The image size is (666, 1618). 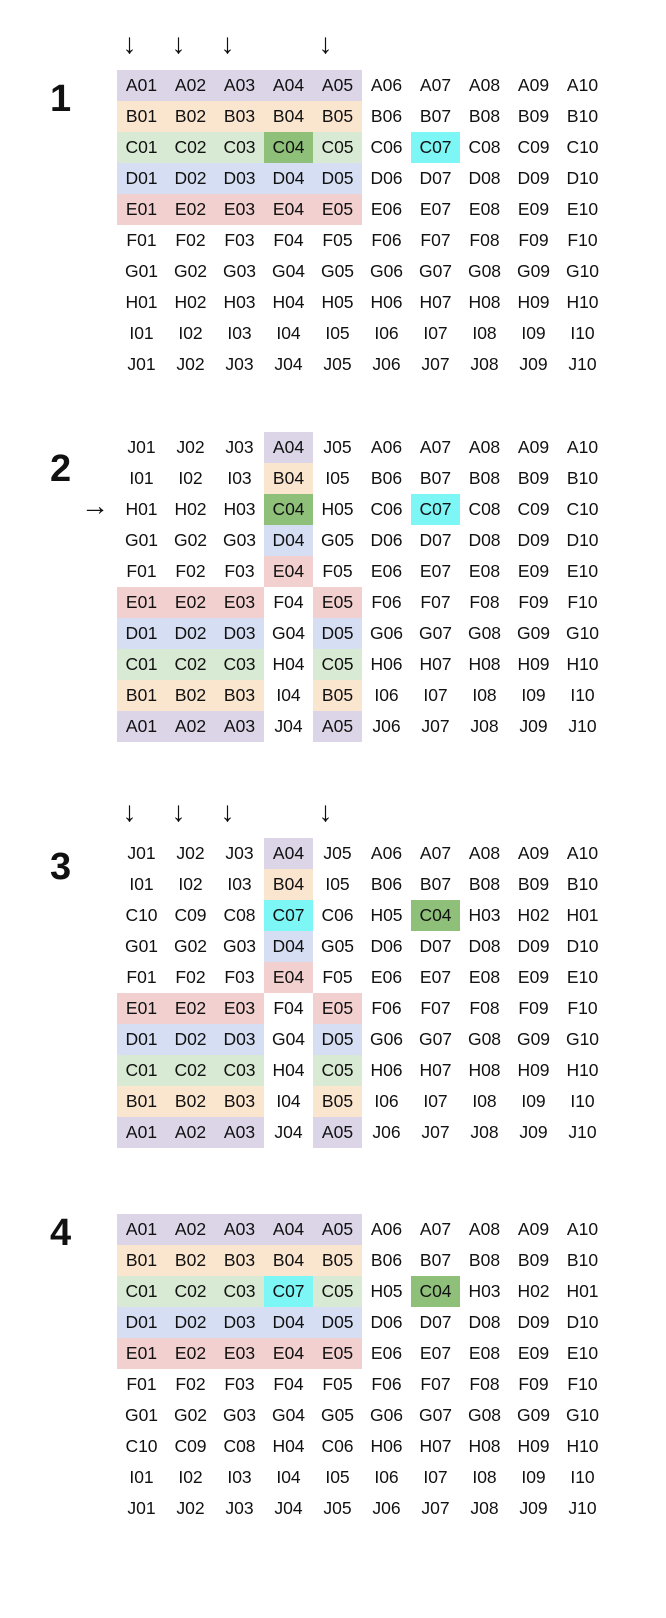 What do you see at coordinates (190, 602) in the screenshot?
I see `well-cell: E02` at bounding box center [190, 602].